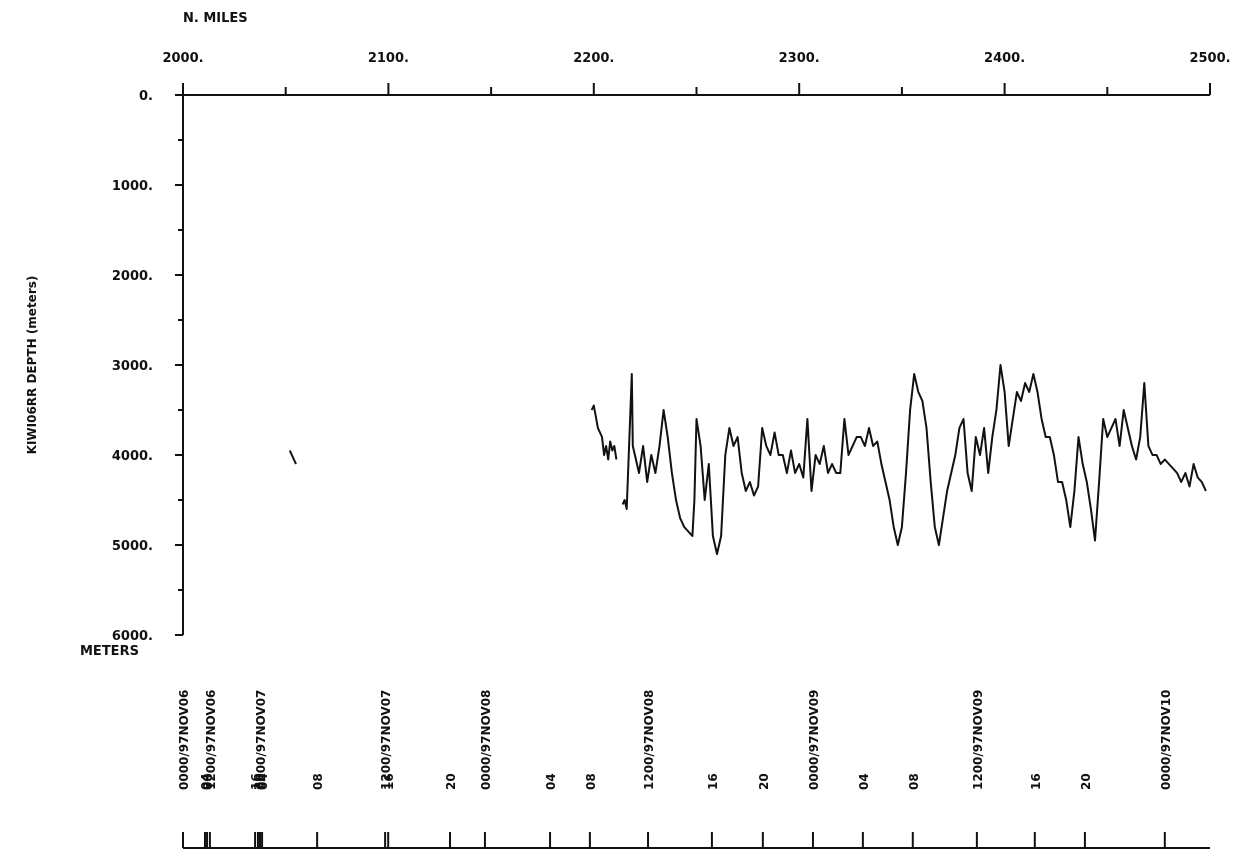 This screenshot has height=862, width=1238. What do you see at coordinates (184, 740) in the screenshot?
I see `time-tick-label: 0000/97NOV06` at bounding box center [184, 740].